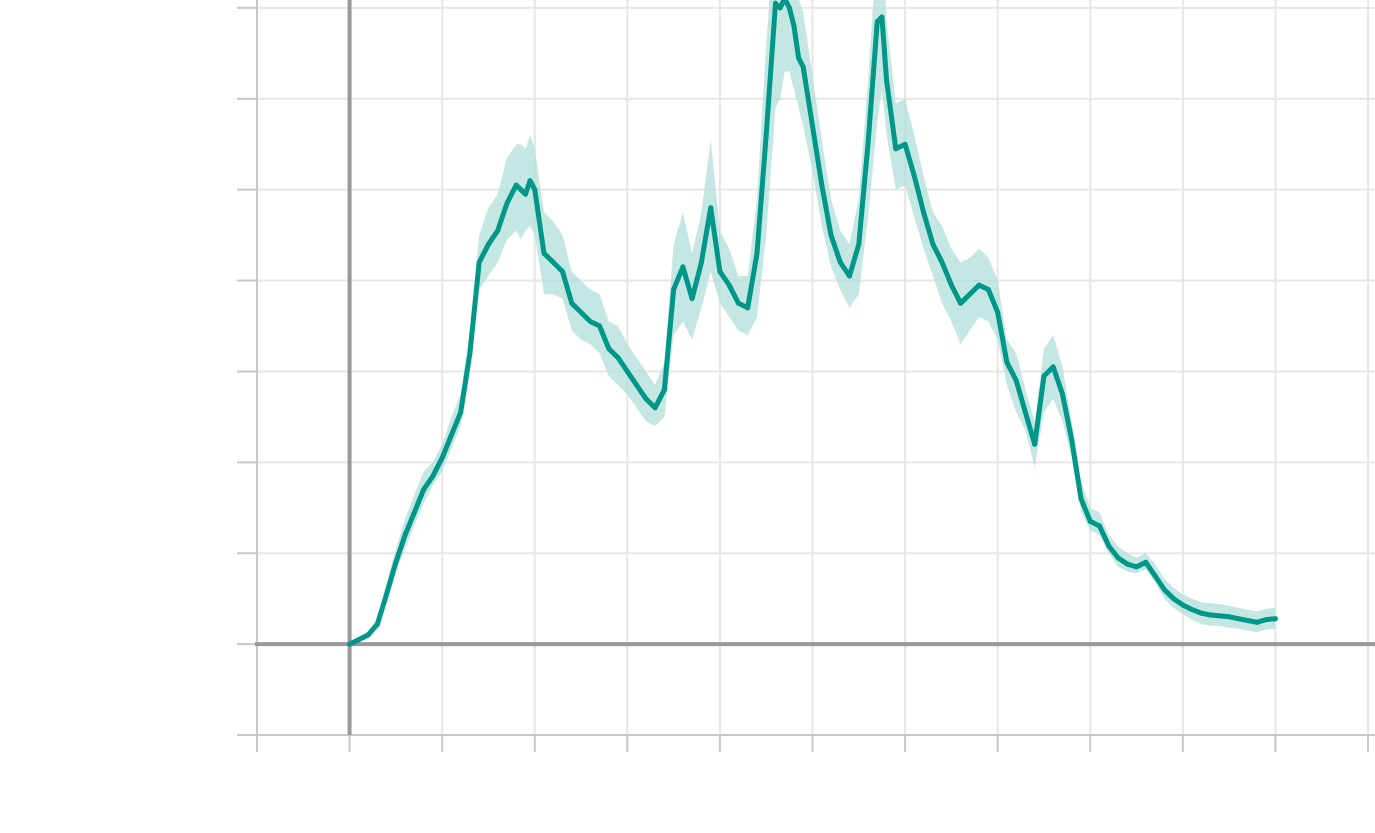  What do you see at coordinates (247, 371) in the screenshot?
I see `y-axis-ticks` at bounding box center [247, 371].